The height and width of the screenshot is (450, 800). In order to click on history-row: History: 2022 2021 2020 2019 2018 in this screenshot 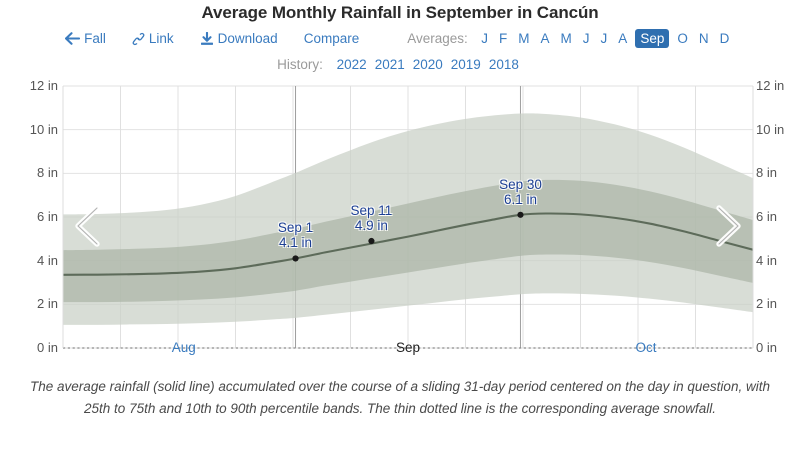, I will do `click(400, 64)`.